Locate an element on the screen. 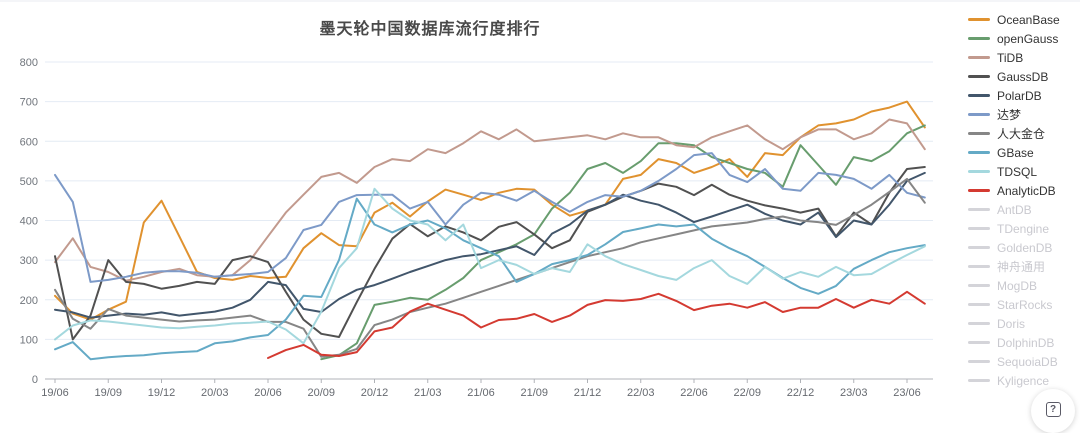  legend-item-神舟通用: 神舟通用 is located at coordinates (1024, 266).